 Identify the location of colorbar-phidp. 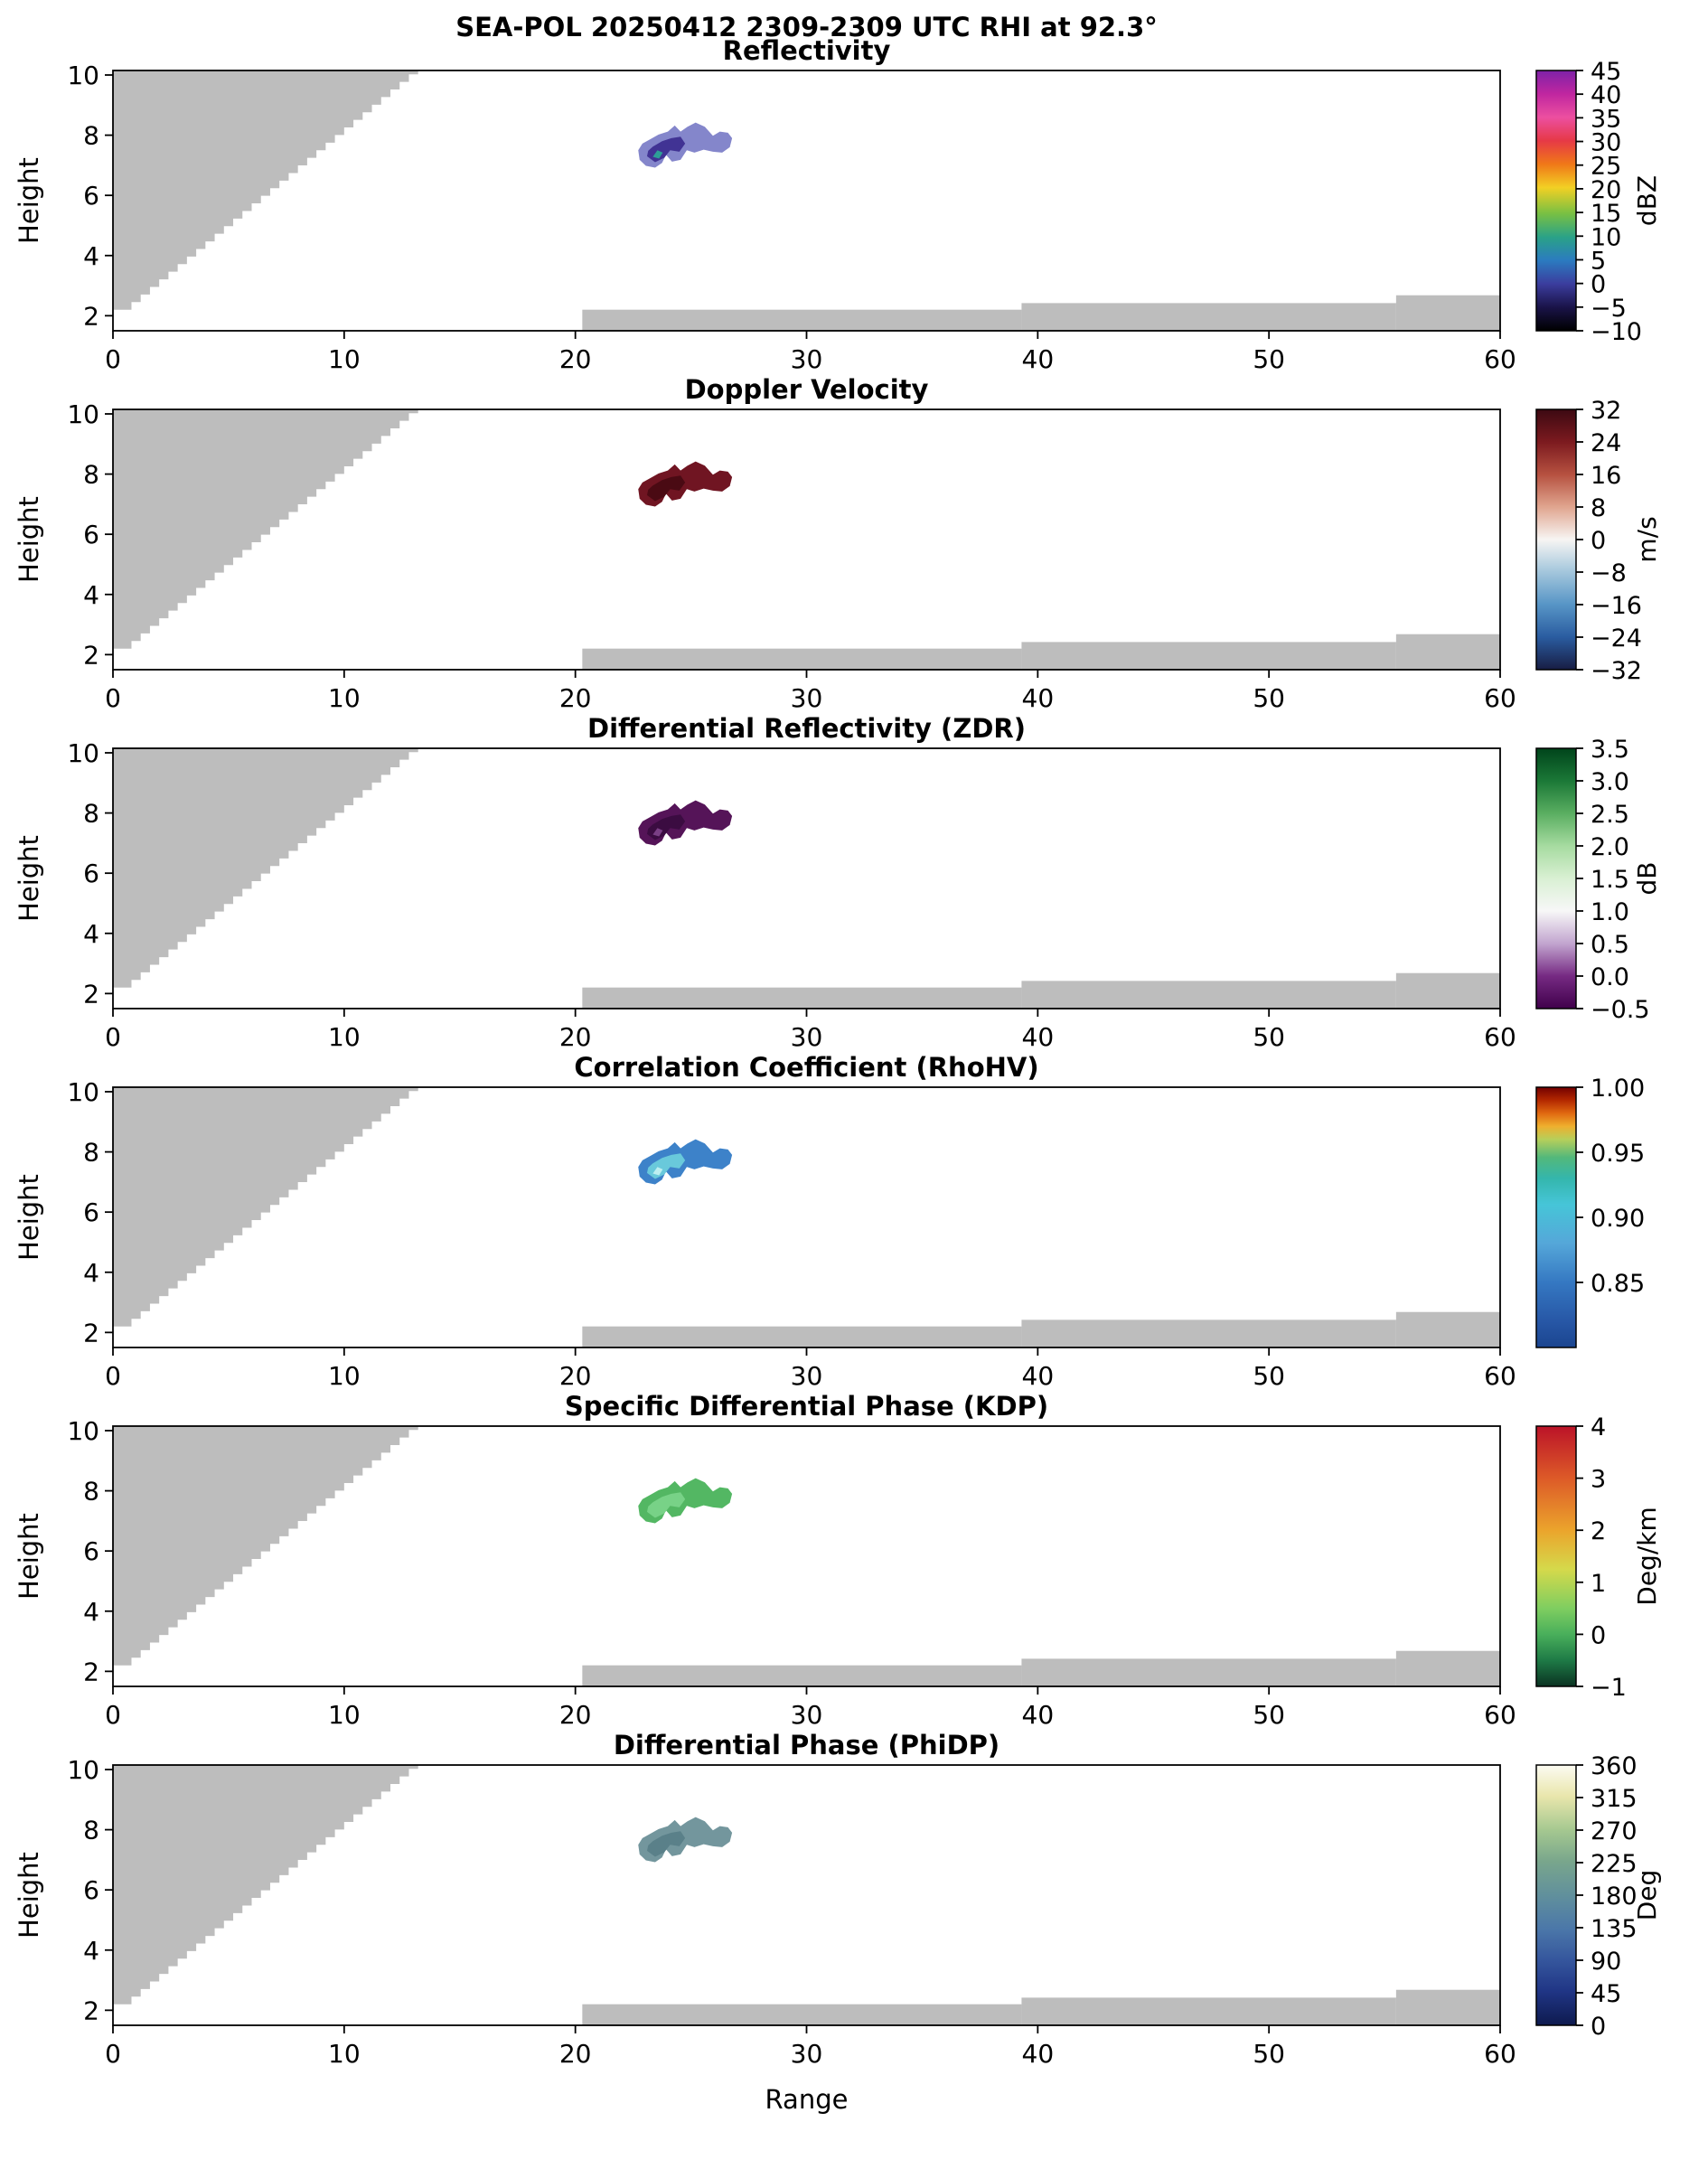
(1556, 1895).